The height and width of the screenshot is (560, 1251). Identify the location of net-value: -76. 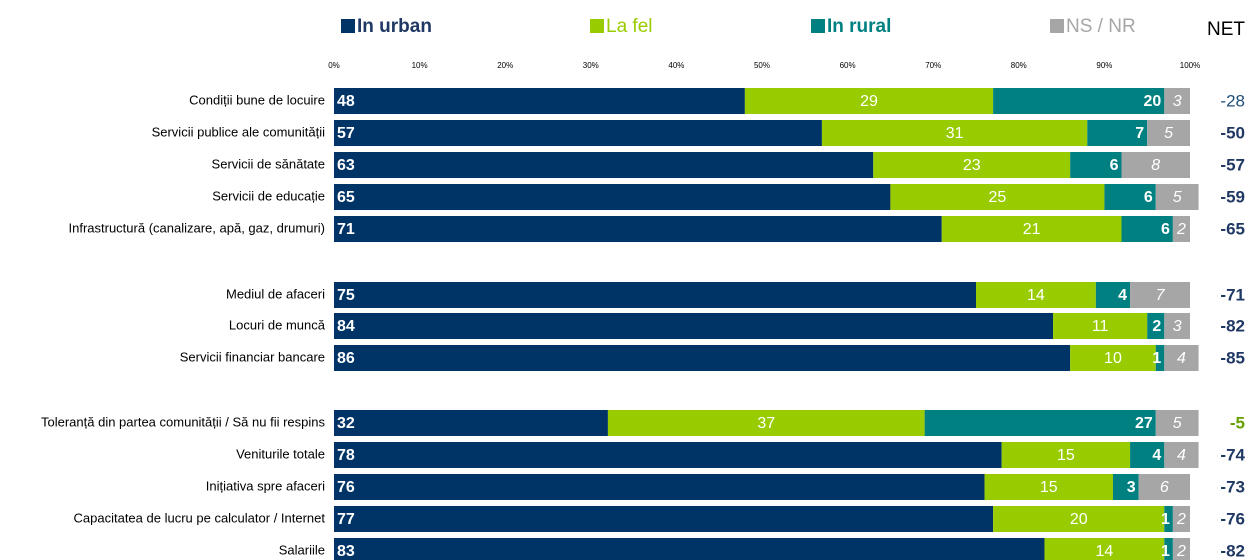
(1232, 518).